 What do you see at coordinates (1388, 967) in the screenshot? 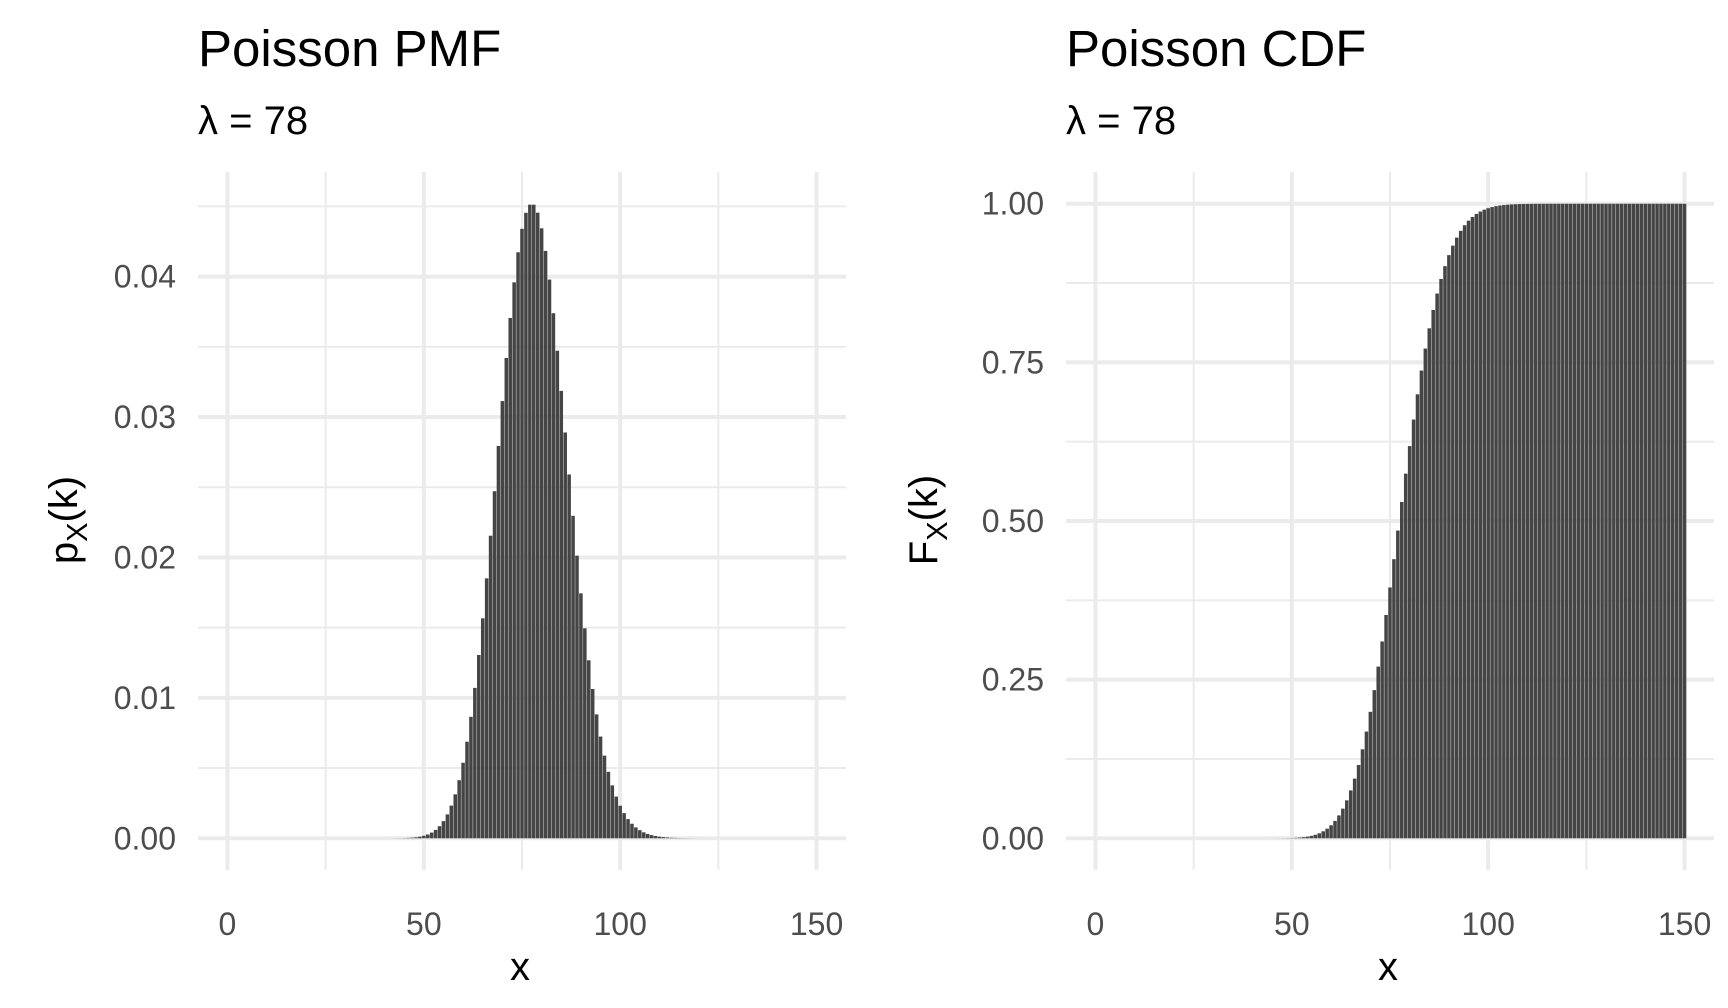
I see `cdf-x-axis-title: x` at bounding box center [1388, 967].